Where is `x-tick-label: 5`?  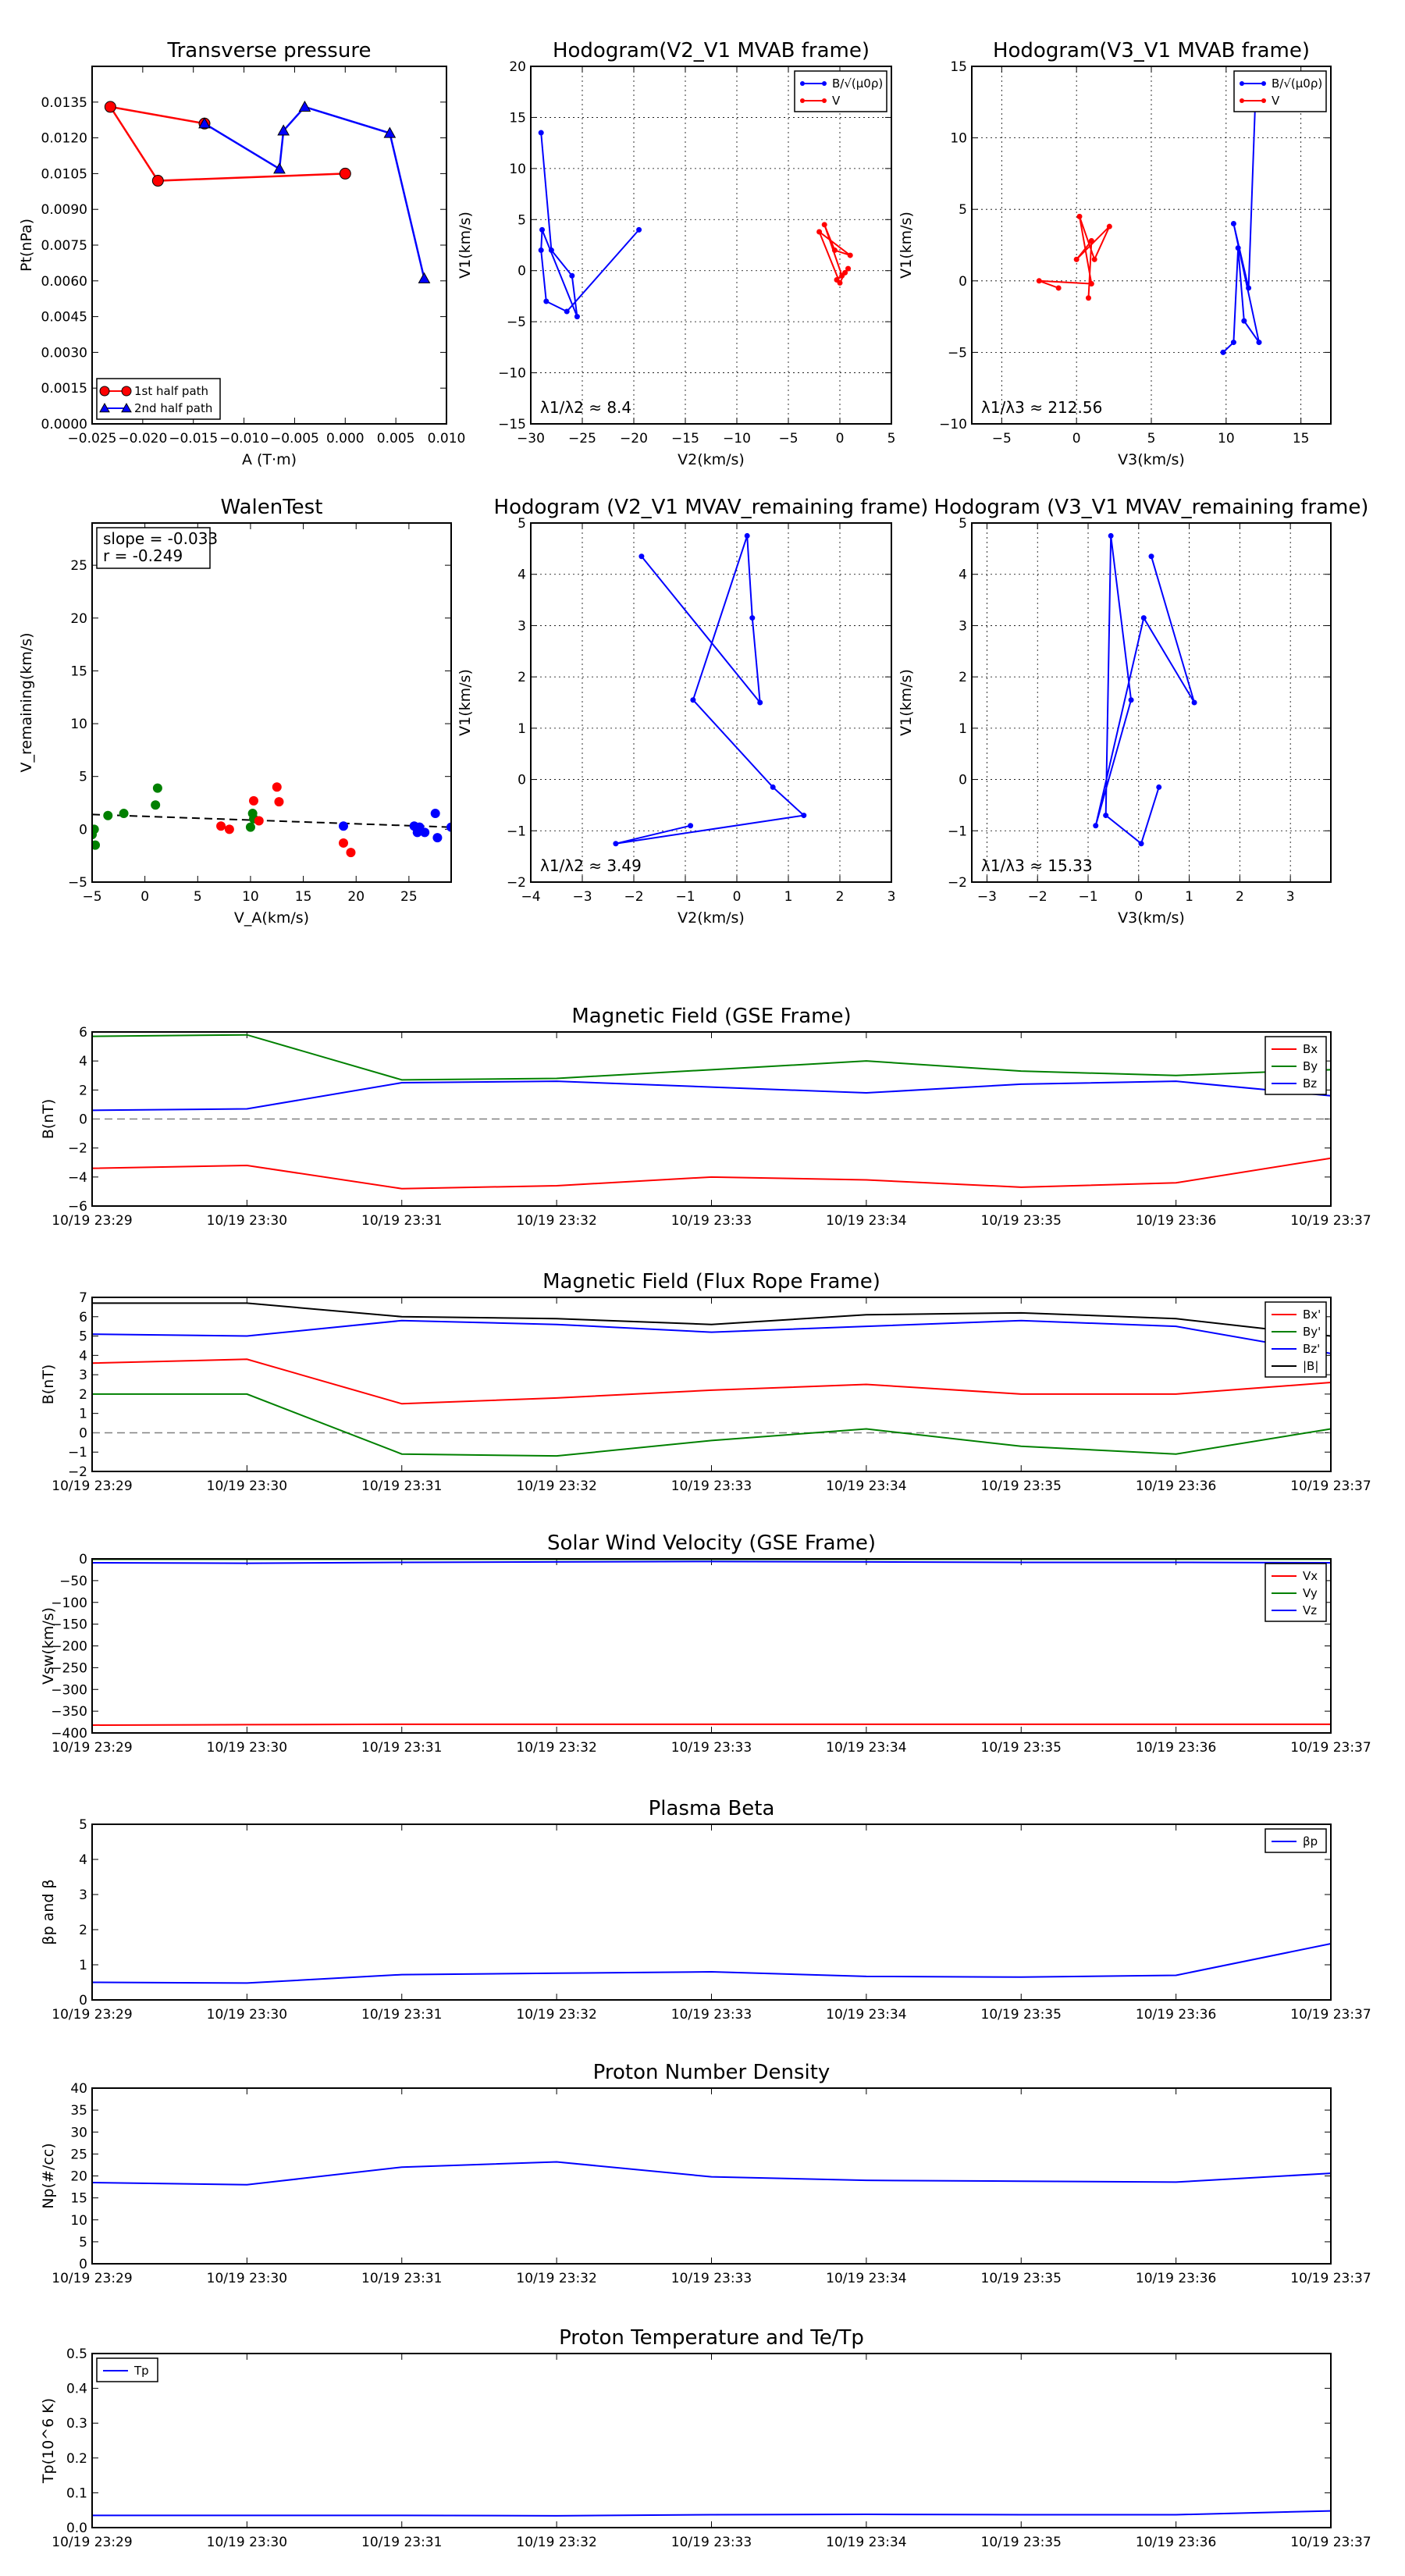 x-tick-label: 5 is located at coordinates (1151, 439).